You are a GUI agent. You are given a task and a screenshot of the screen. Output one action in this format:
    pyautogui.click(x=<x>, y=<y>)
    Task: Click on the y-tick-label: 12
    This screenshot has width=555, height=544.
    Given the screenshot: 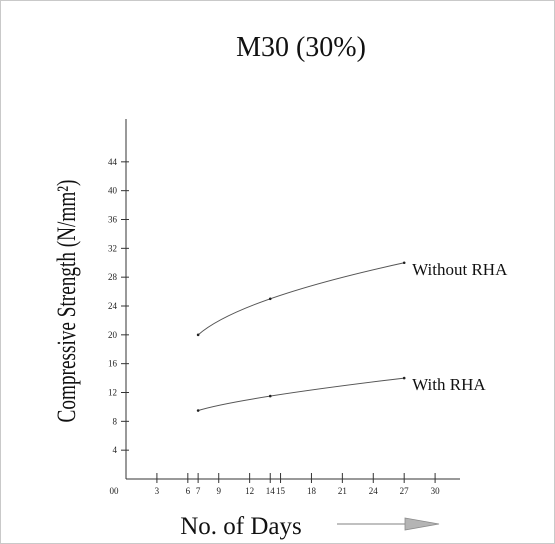 What is the action you would take?
    pyautogui.click(x=112, y=393)
    